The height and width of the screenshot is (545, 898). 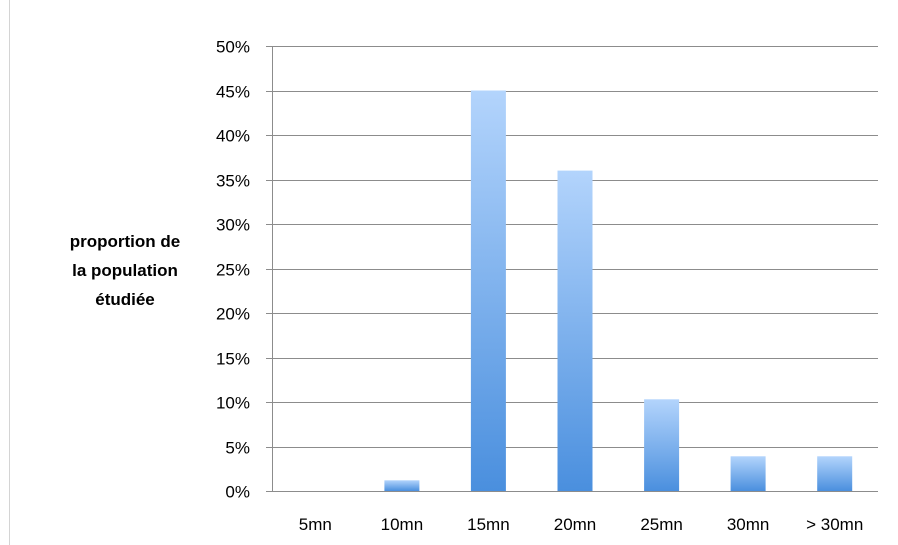 I want to click on y-tick-label: 0%, so click(x=237, y=492).